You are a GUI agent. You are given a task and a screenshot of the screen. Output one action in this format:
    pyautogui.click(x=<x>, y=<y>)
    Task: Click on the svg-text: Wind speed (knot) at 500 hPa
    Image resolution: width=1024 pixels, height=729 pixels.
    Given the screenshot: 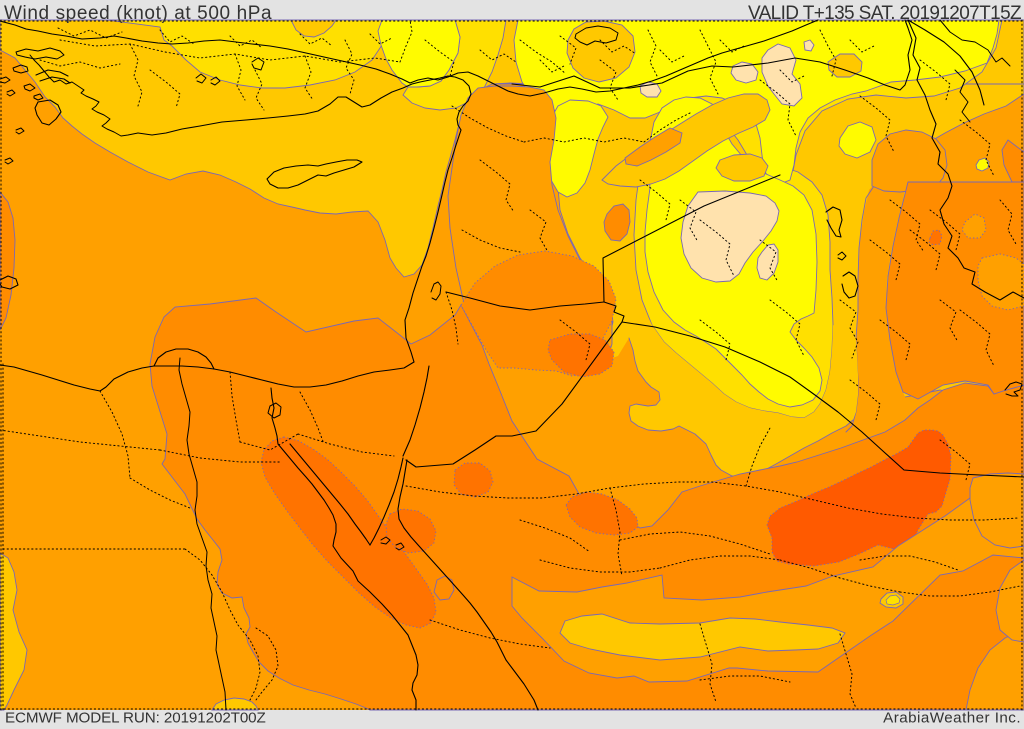 What is the action you would take?
    pyautogui.click(x=138, y=13)
    